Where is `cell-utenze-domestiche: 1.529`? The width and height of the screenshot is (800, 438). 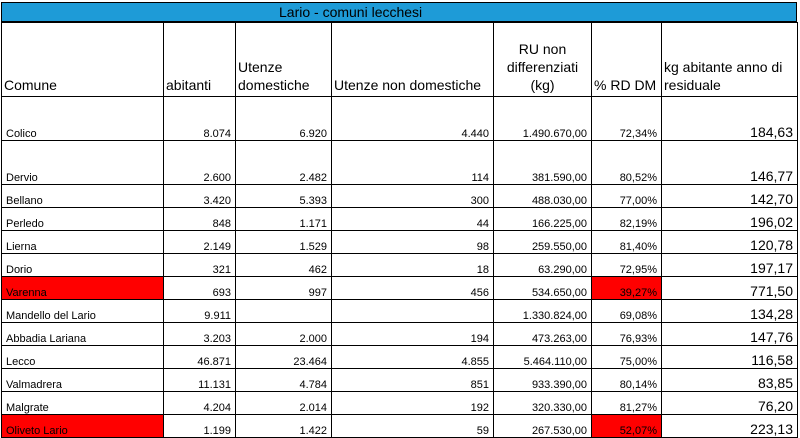 cell-utenze-domestiche: 1.529 is located at coordinates (283, 242).